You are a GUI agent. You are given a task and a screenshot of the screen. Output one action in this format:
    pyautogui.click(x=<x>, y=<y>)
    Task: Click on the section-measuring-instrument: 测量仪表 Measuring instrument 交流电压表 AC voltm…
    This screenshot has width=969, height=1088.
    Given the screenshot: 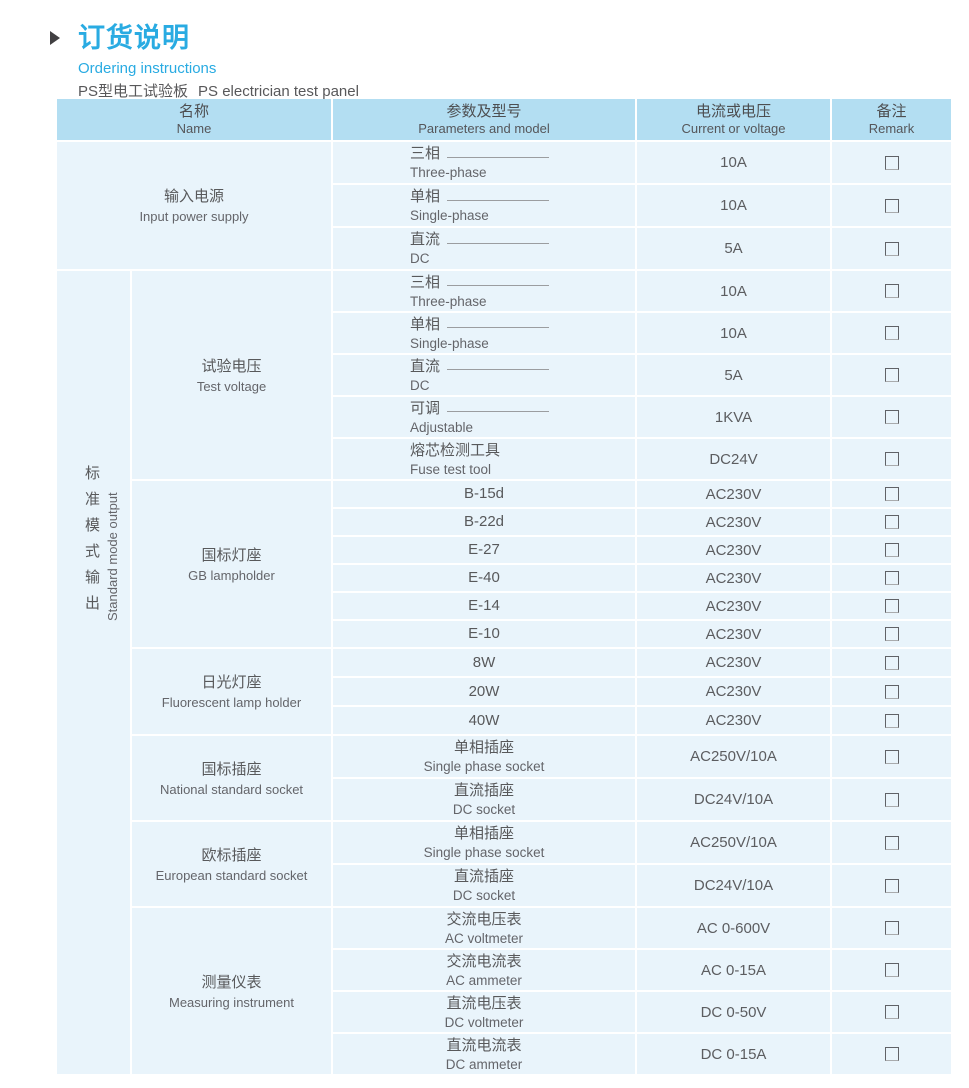 What is the action you would take?
    pyautogui.click(x=541, y=991)
    